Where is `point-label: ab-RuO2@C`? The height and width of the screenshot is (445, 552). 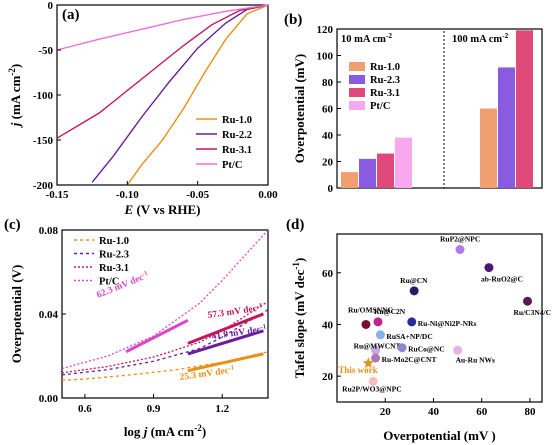
point-label: ab-RuO2@C is located at coordinates (502, 279).